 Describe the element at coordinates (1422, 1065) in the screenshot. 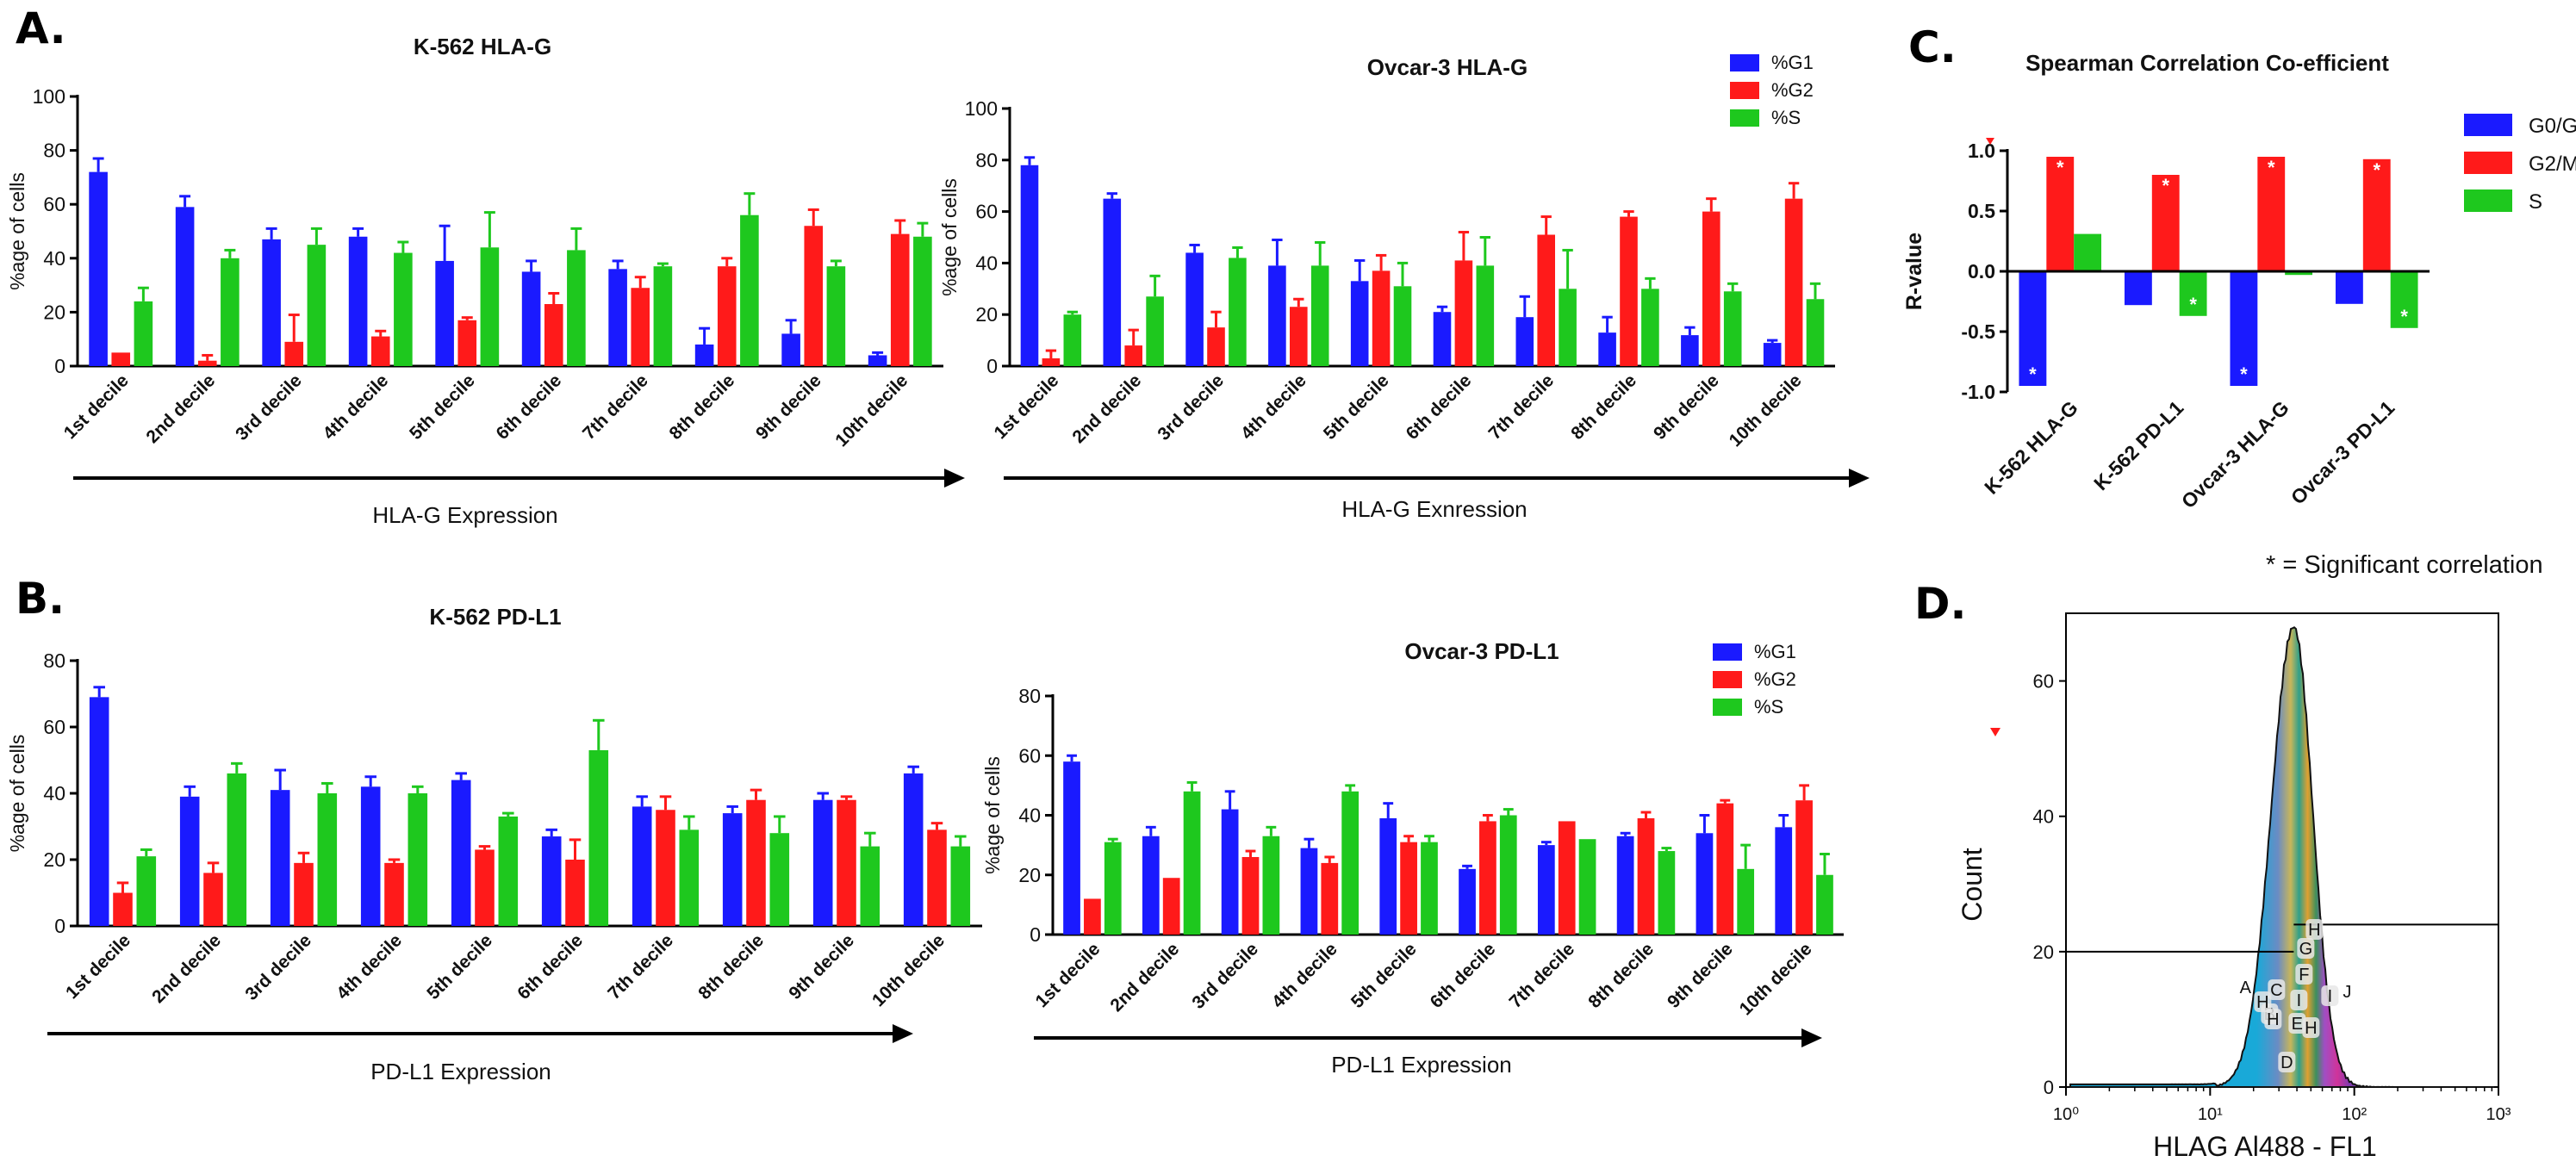

I see `x-axis-label: PD-L1 Expression` at that location.